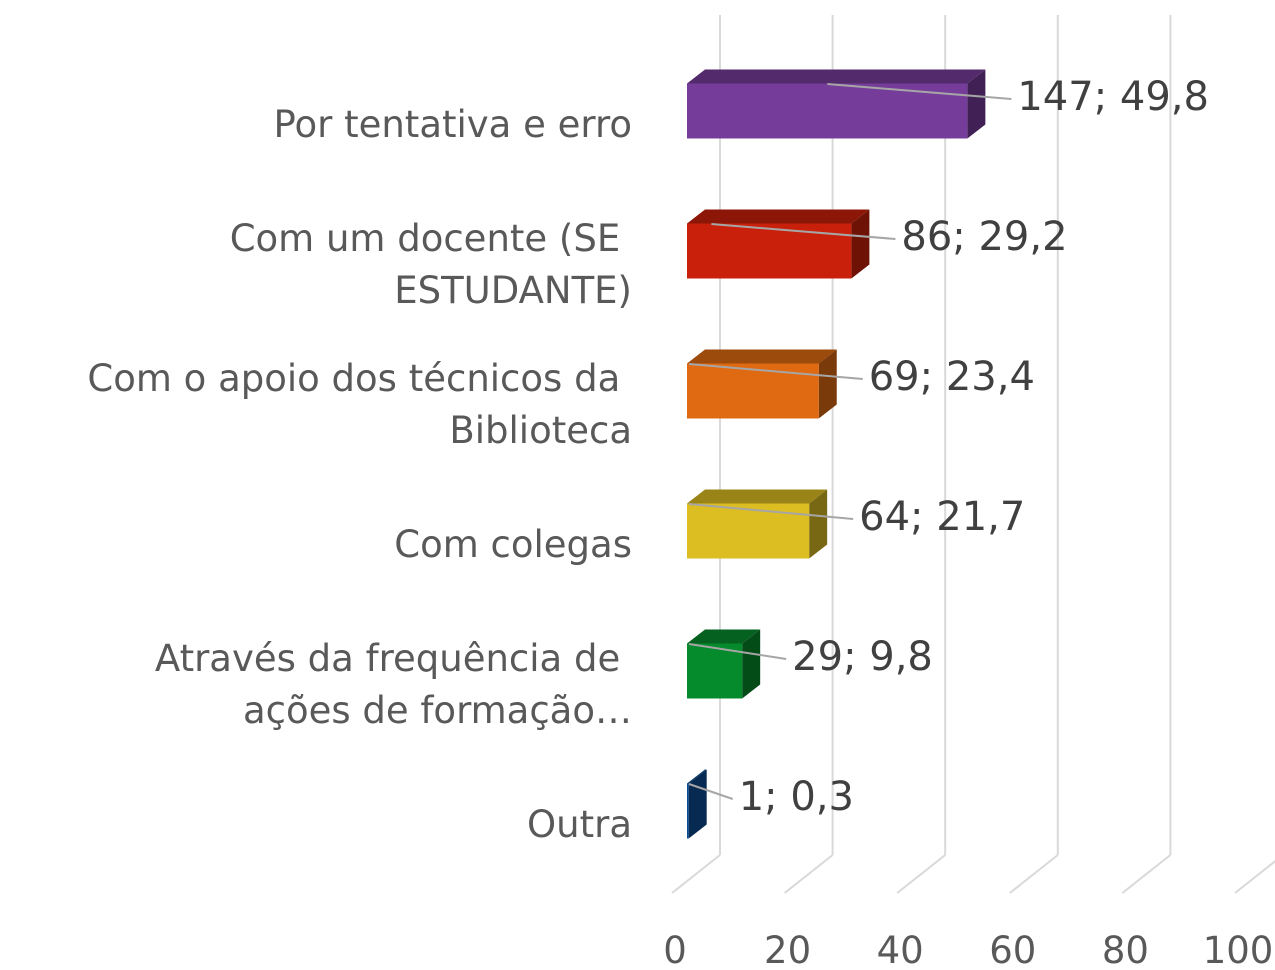 The width and height of the screenshot is (1275, 970). What do you see at coordinates (1113, 97) in the screenshot?
I see `value-label: 147; 49,8` at bounding box center [1113, 97].